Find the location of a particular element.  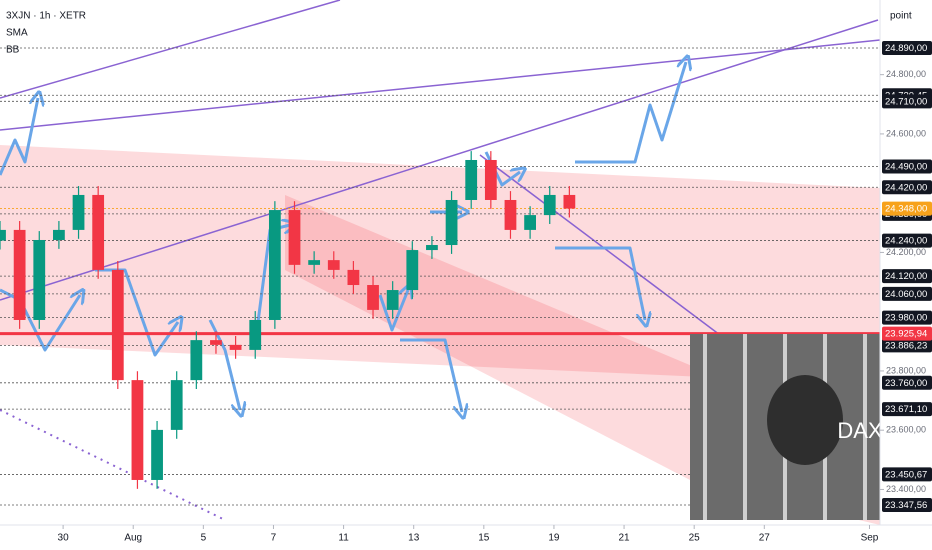

image-figure is located at coordinates (805, 420).